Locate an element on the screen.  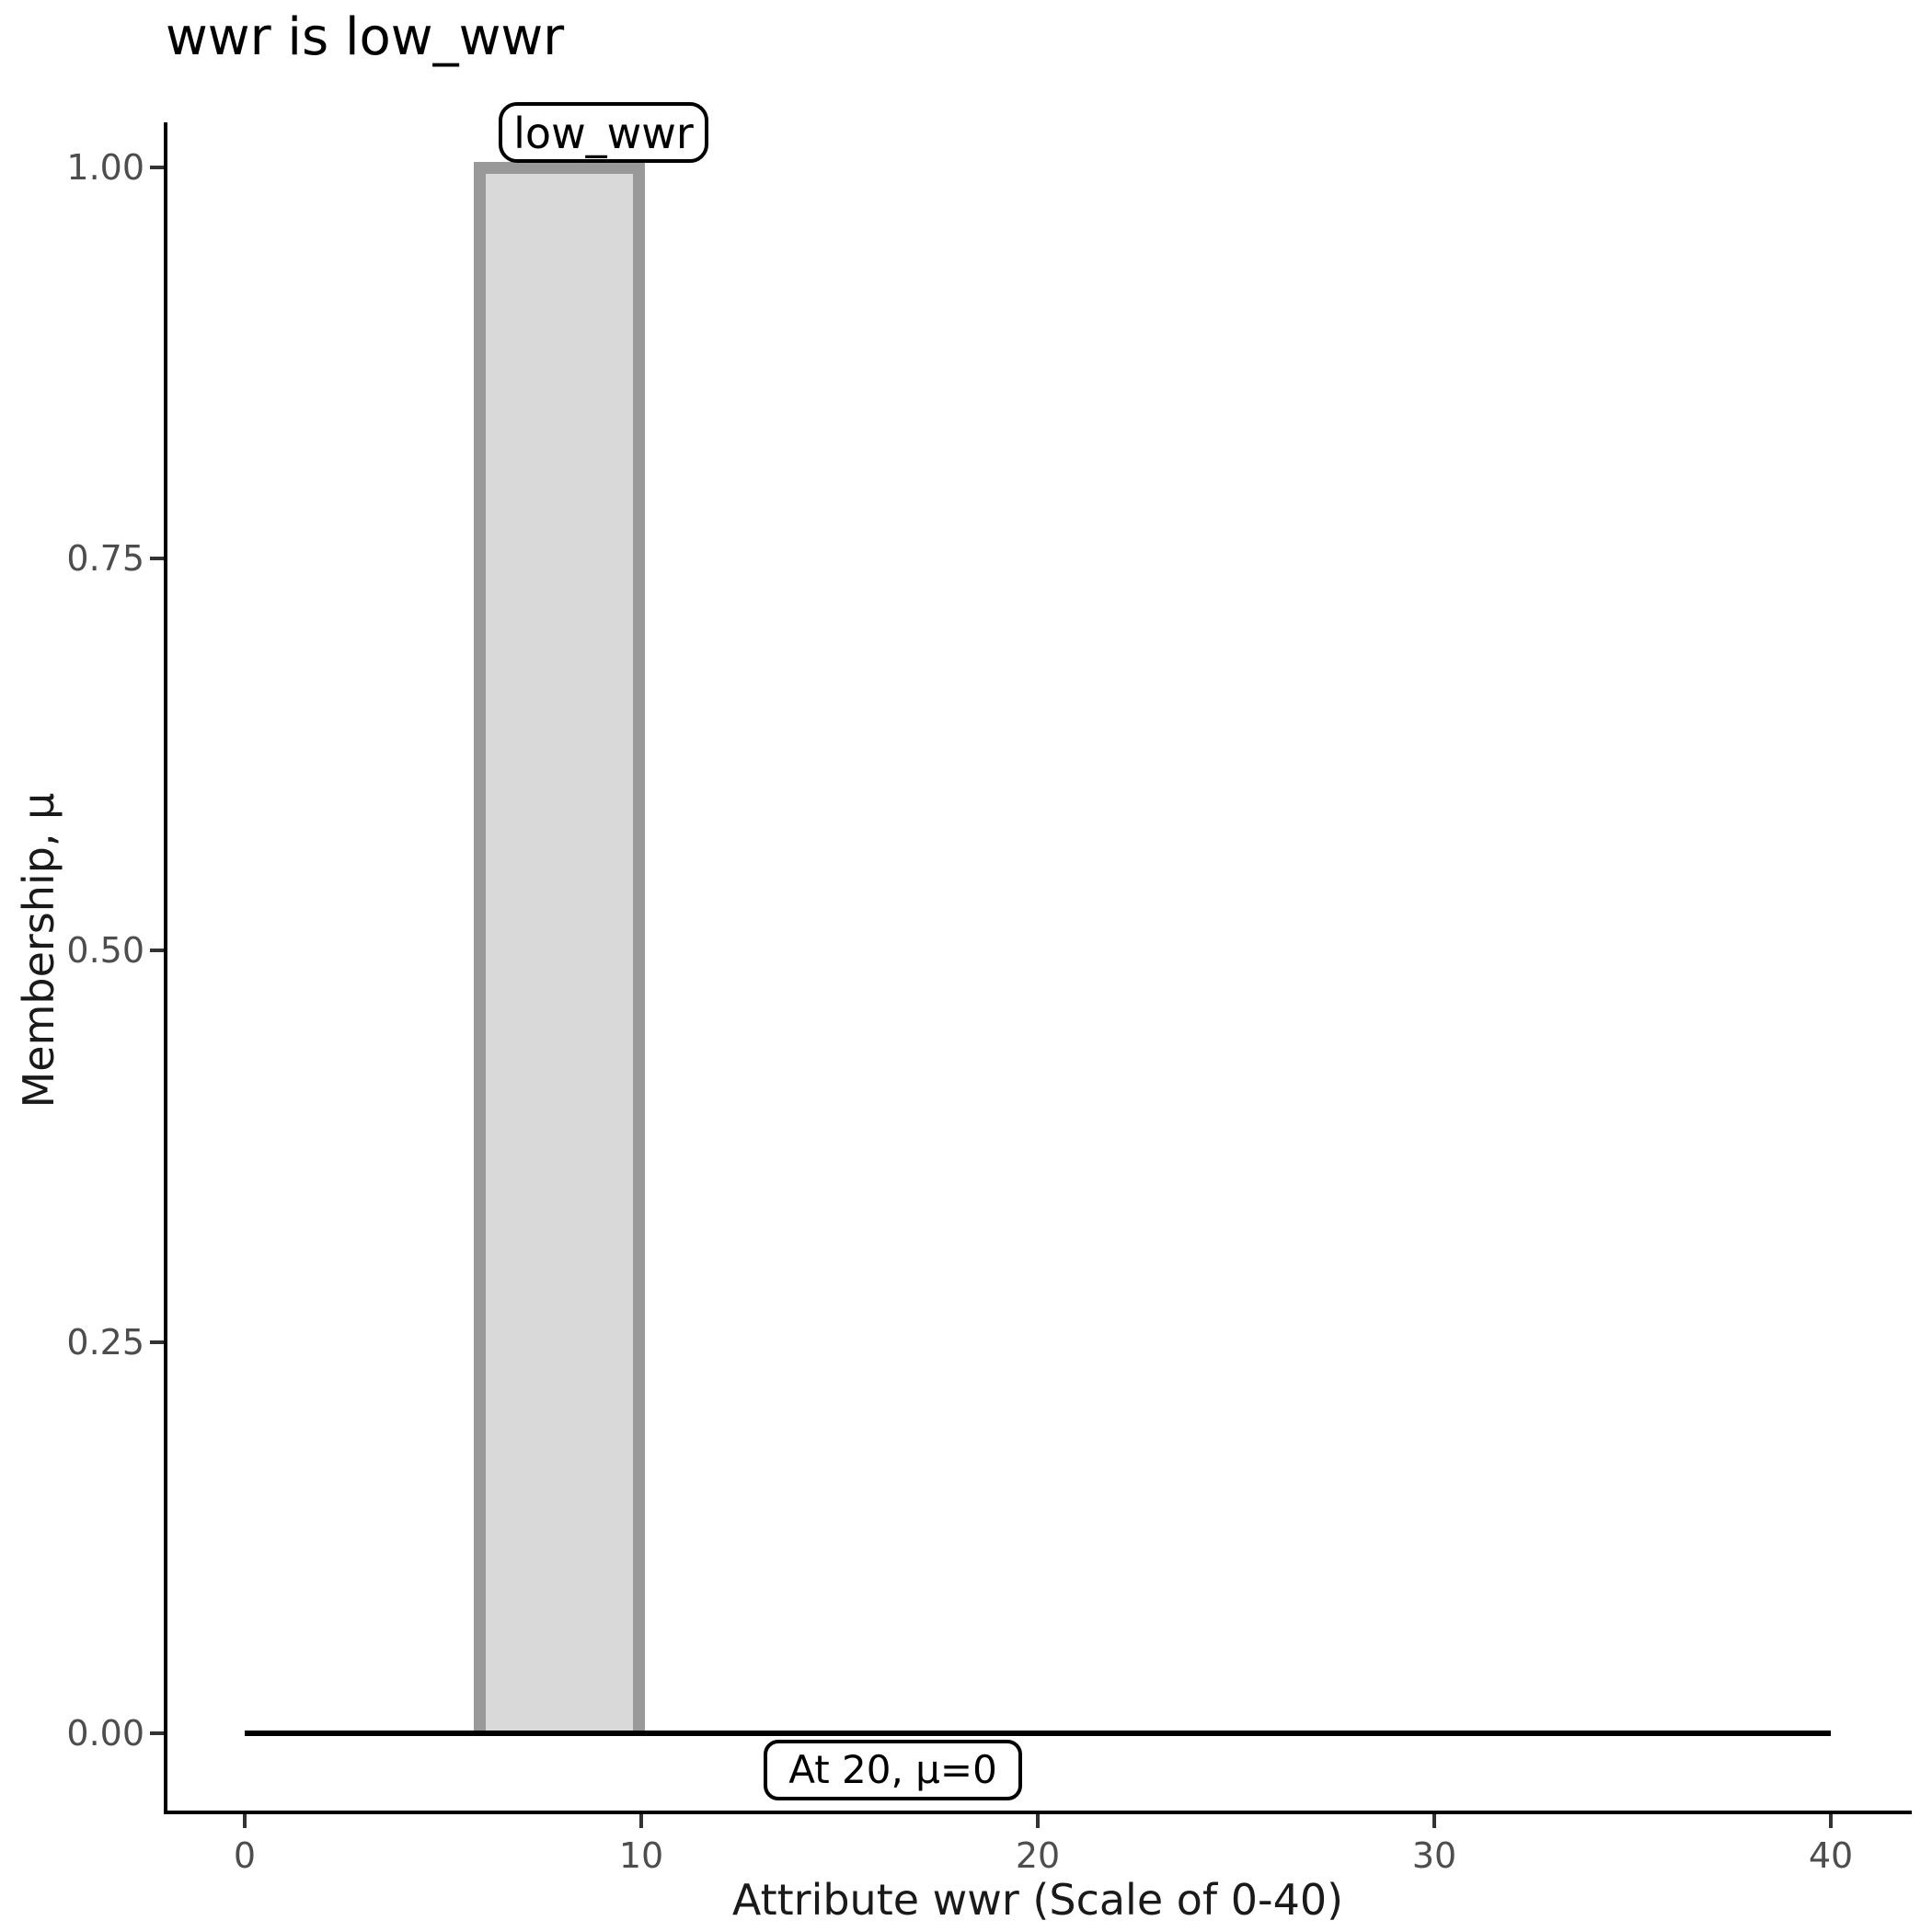
y-tick-label: 0.75 is located at coordinates (105, 558).